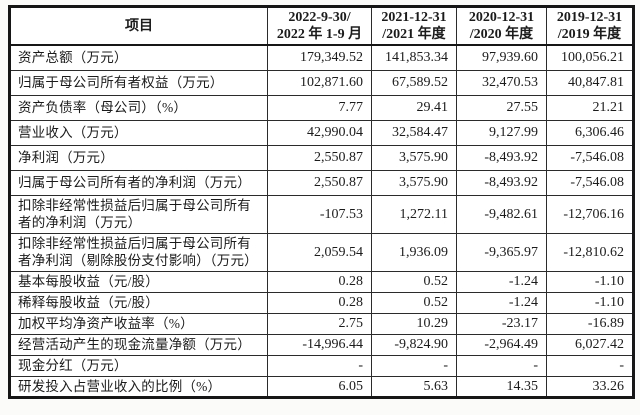  What do you see at coordinates (319, 34) in the screenshot?
I see `header-period-line2: 2022 年 1-9 月` at bounding box center [319, 34].